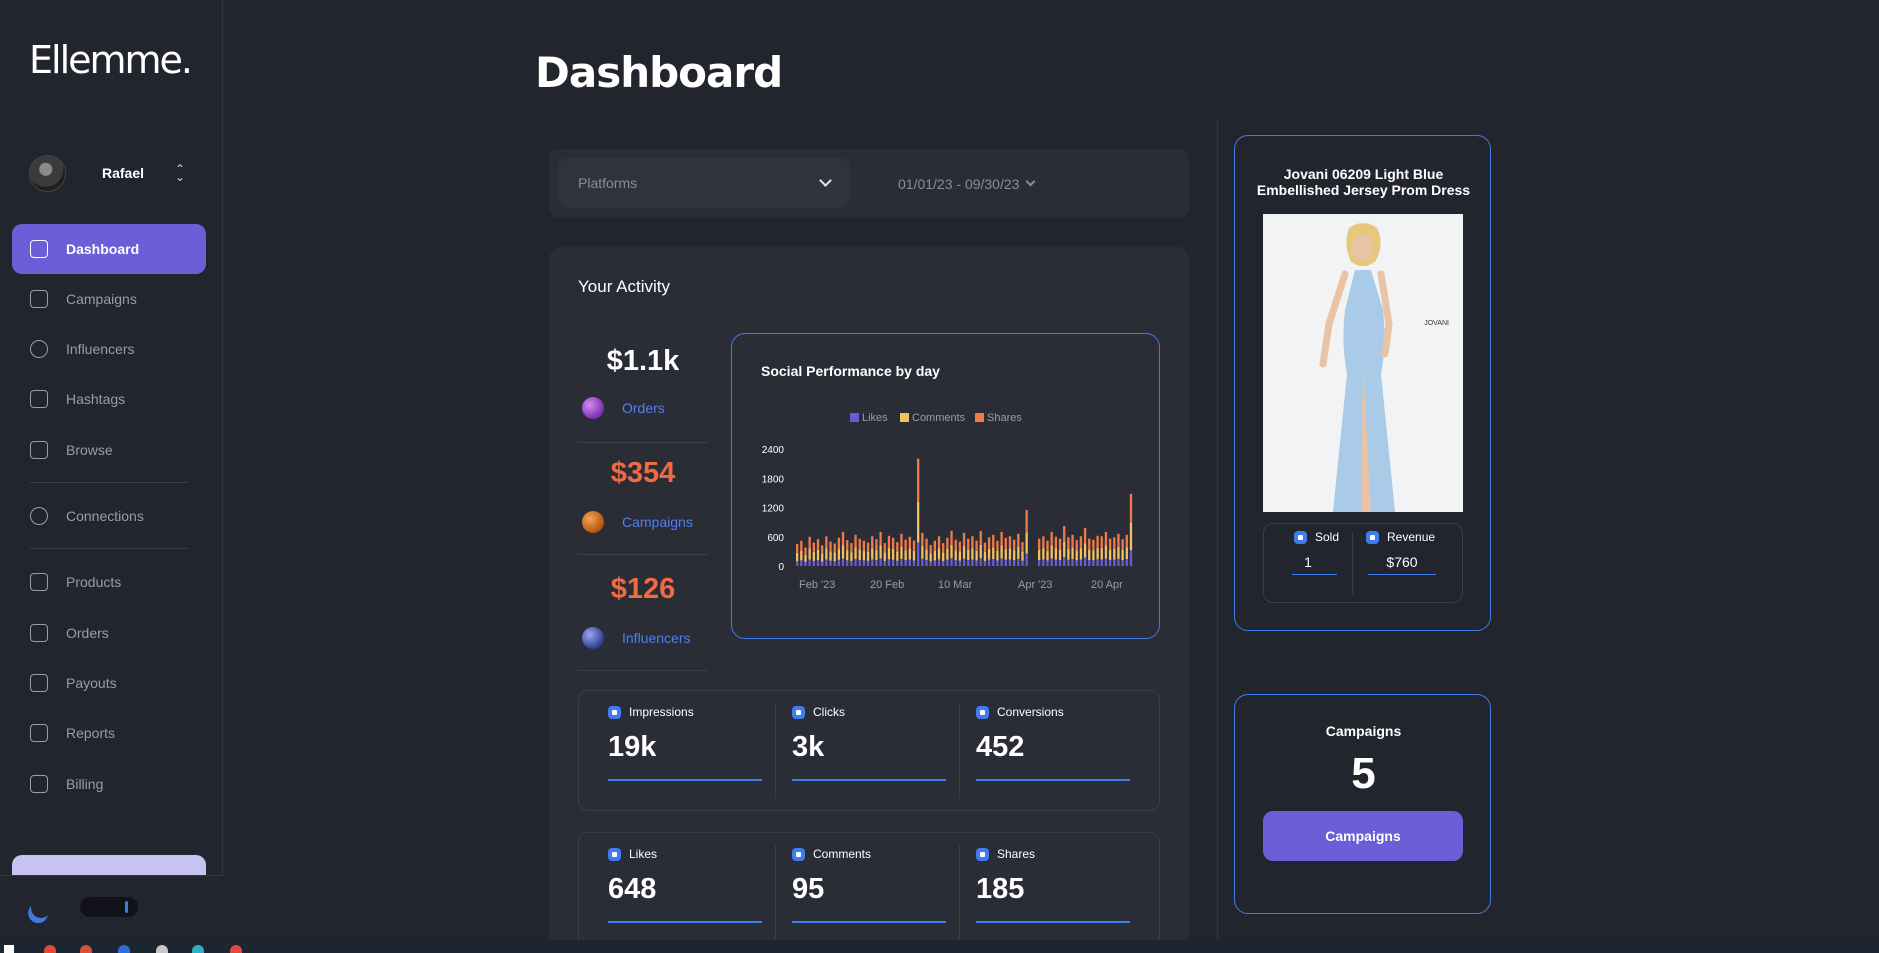 Image resolution: width=1879 pixels, height=953 pixels. I want to click on notepad-icon, so click(162, 949).